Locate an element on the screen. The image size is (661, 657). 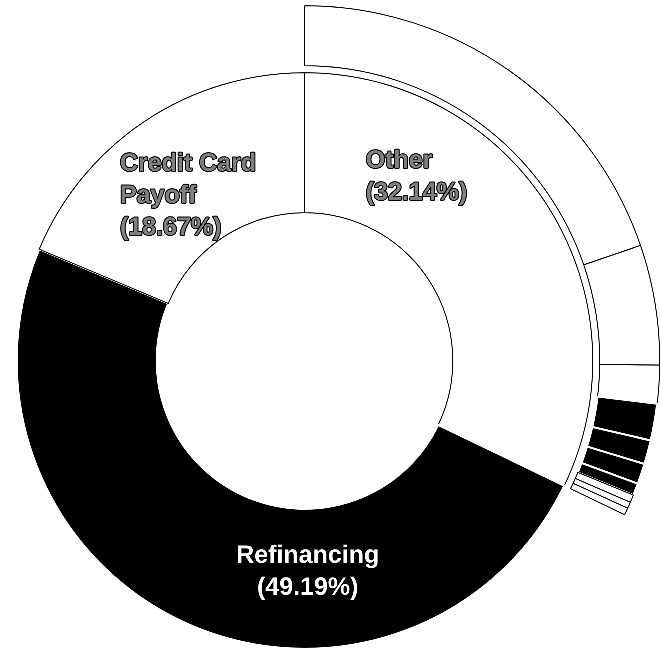
data-label: (49.19%) is located at coordinates (308, 586).